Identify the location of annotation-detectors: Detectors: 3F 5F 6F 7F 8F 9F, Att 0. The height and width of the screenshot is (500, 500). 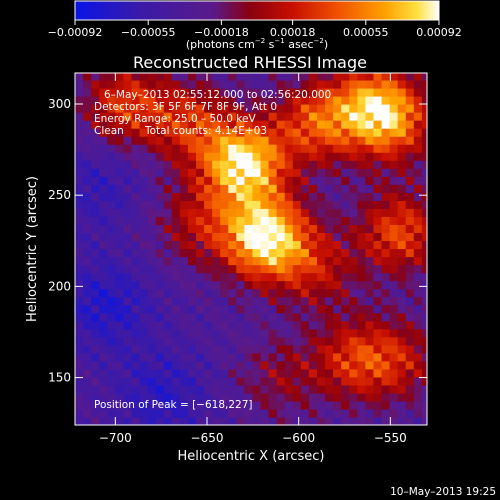
(185, 107).